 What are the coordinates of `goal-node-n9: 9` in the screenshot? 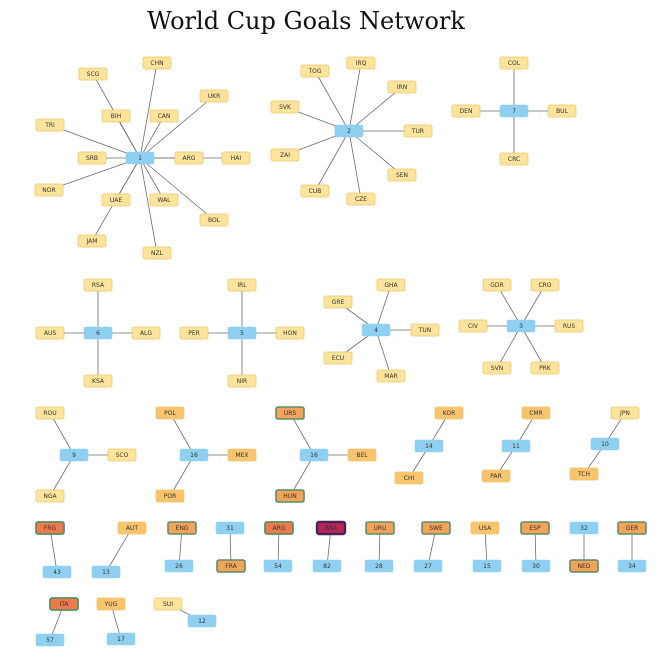 It's located at (74, 455).